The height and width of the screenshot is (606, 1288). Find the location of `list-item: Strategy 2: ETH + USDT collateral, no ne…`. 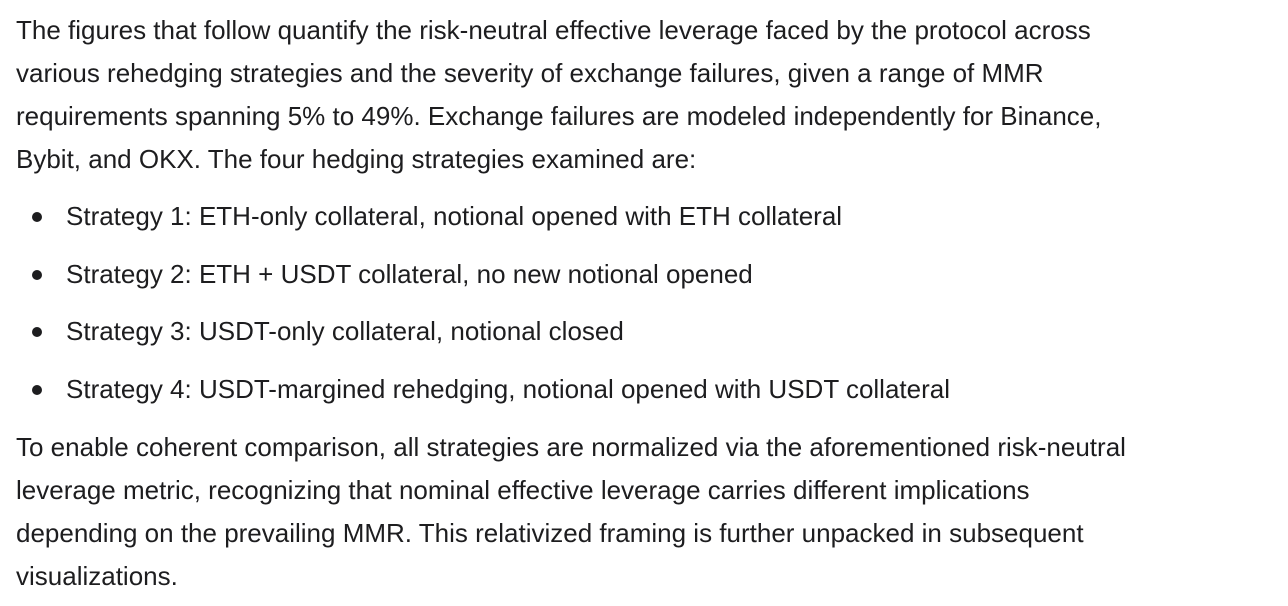

list-item: Strategy 2: ETH + USDT collateral, no ne… is located at coordinates (483, 275).